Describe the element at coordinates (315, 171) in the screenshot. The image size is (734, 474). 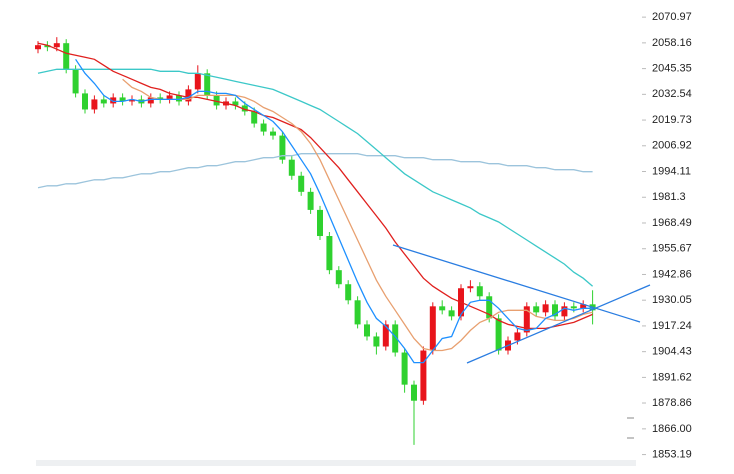
I see `moving-average` at that location.